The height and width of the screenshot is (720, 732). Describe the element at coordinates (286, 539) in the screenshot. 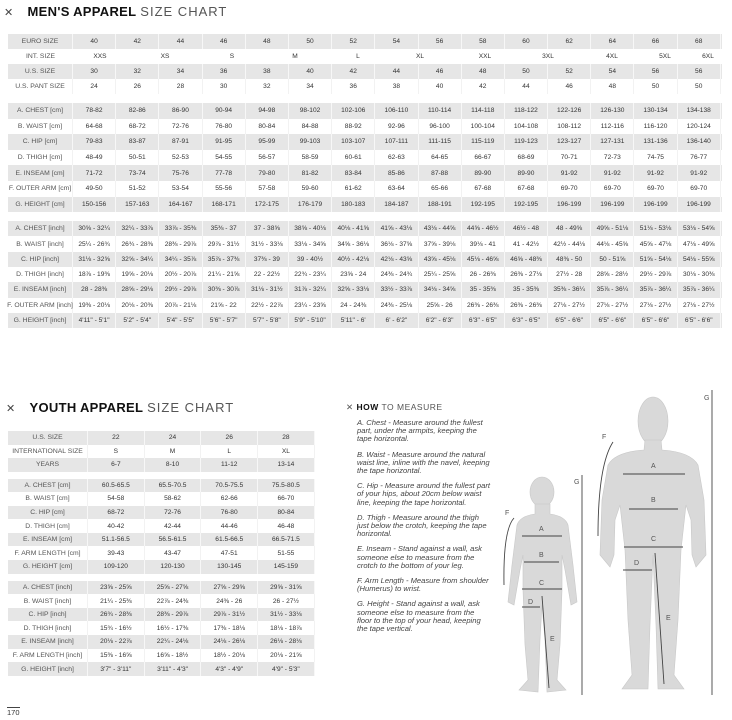

I see `table-cell: 66.5-71.5` at that location.